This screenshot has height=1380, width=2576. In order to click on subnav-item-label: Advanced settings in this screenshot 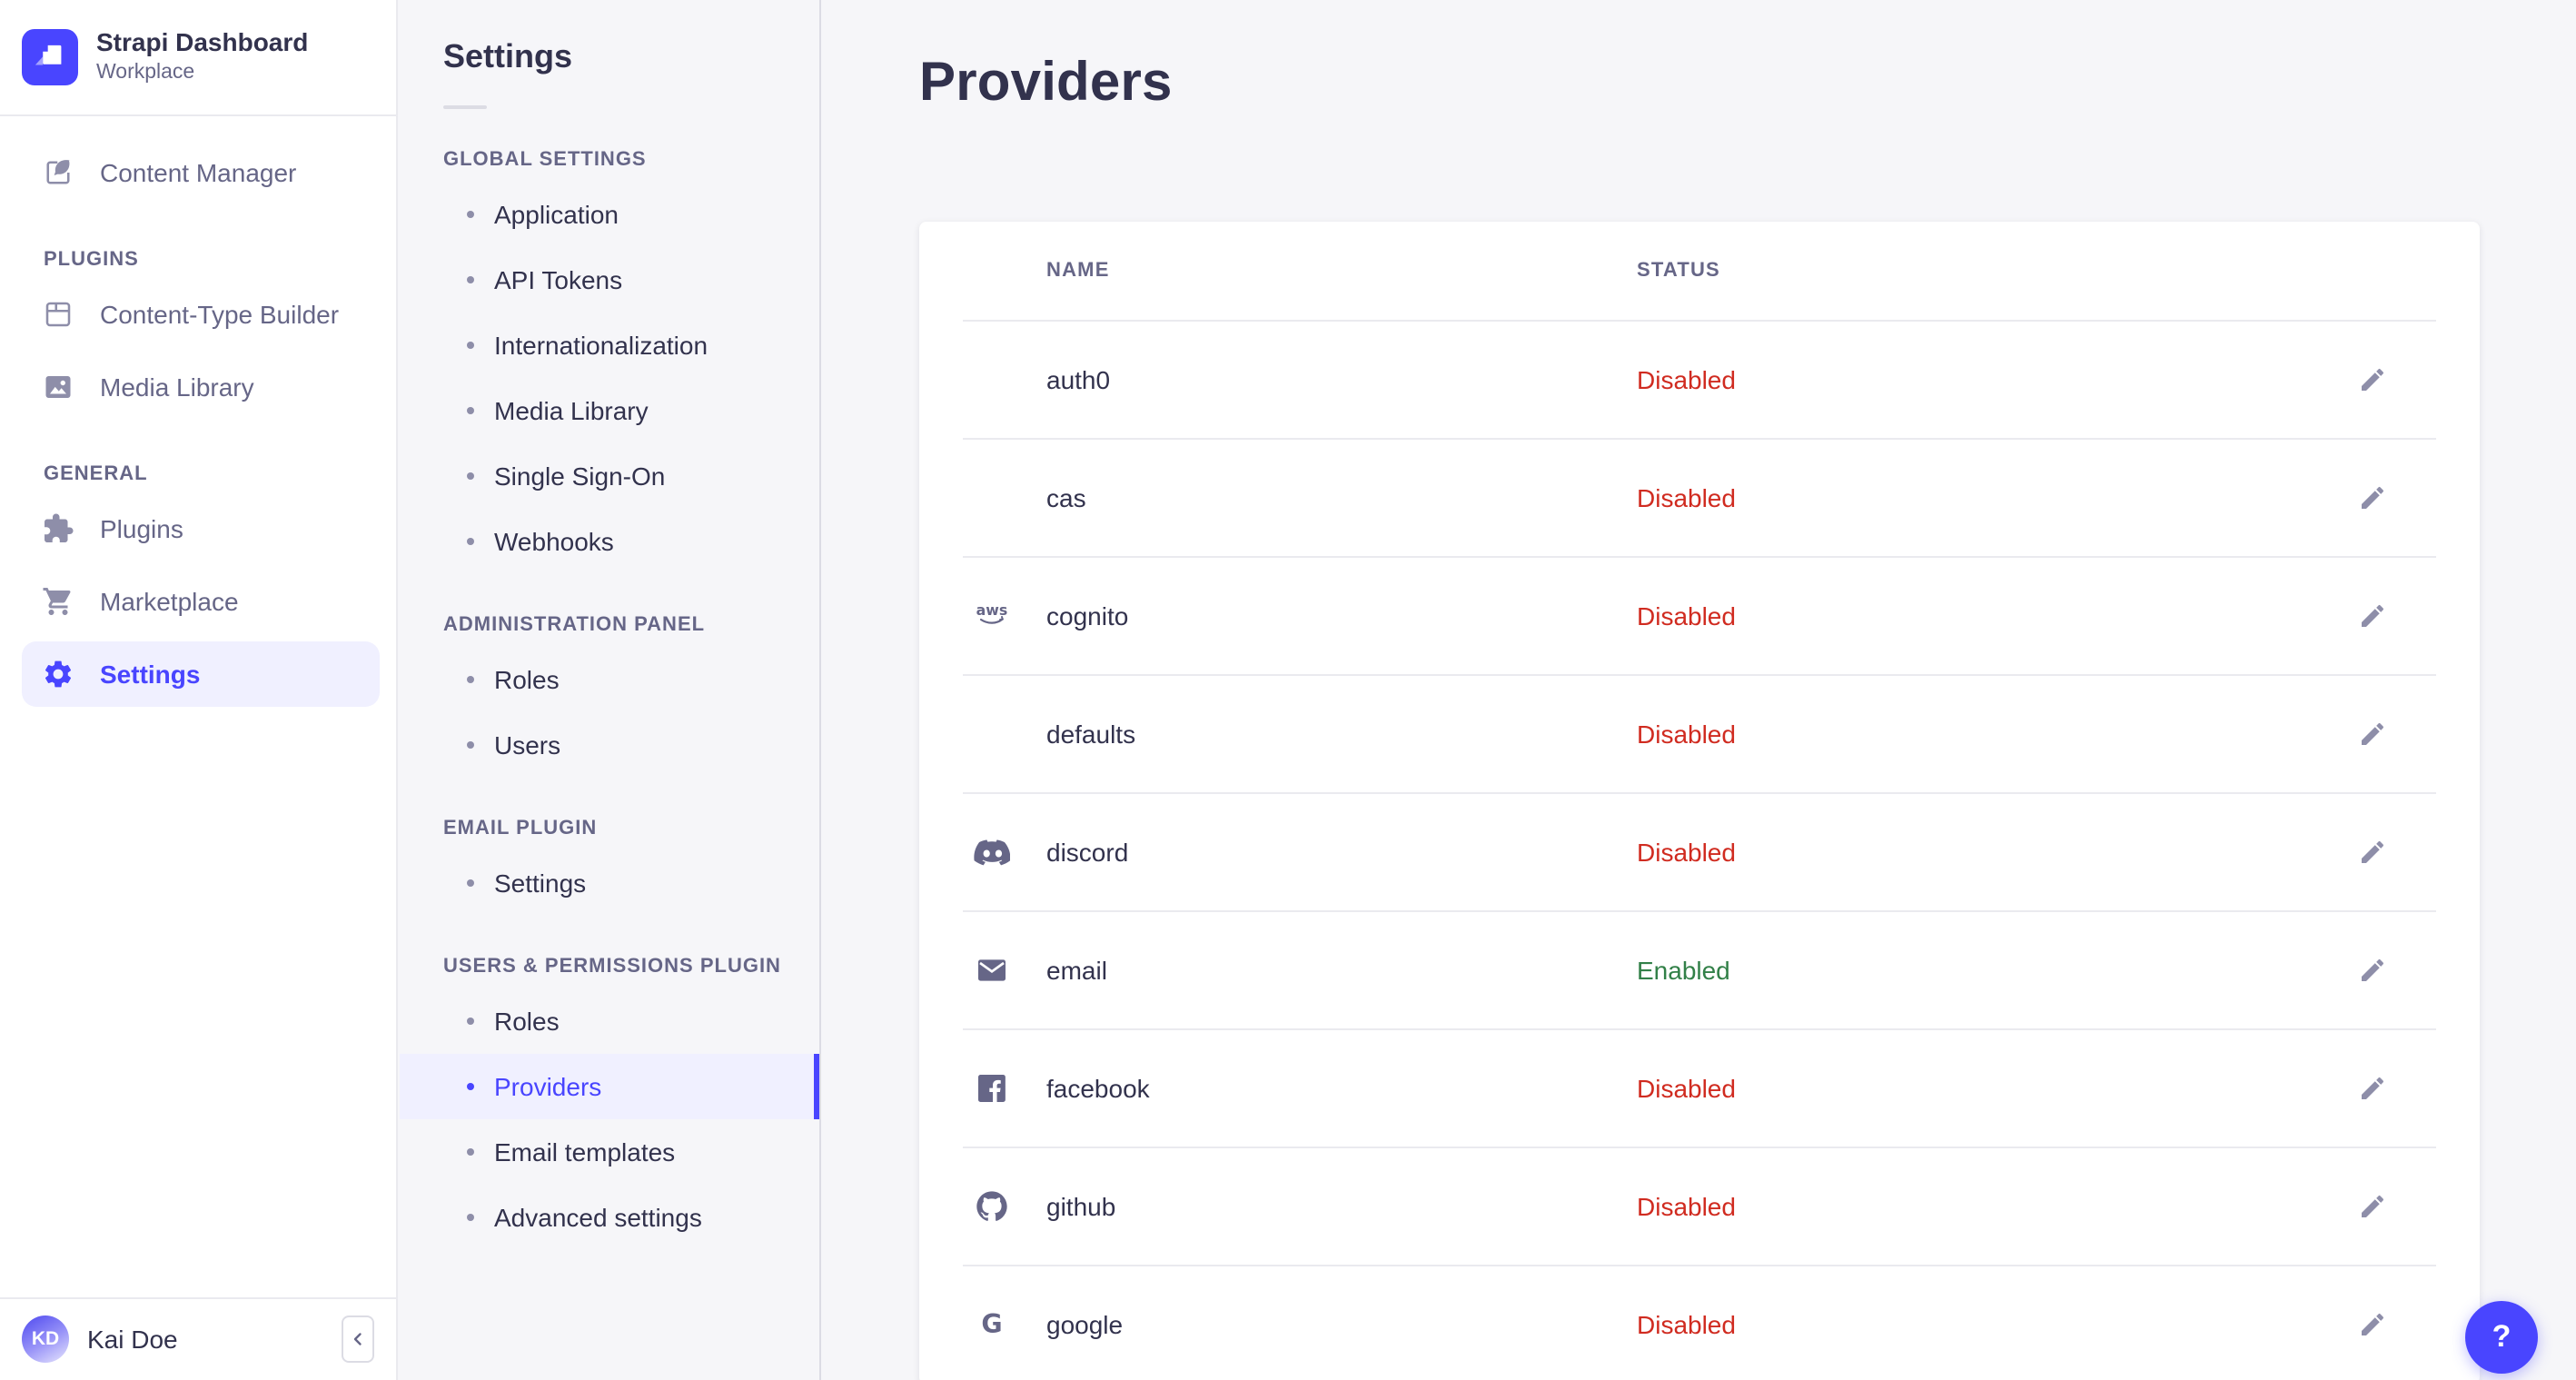, I will do `click(598, 1217)`.